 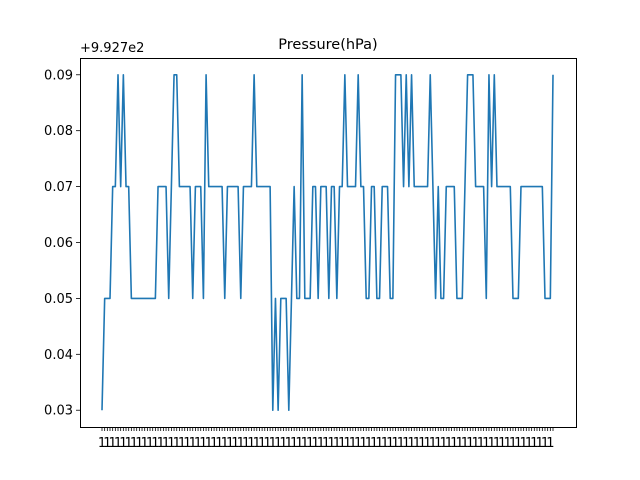 What do you see at coordinates (58, 131) in the screenshot?
I see `y-tick-label: 0.08` at bounding box center [58, 131].